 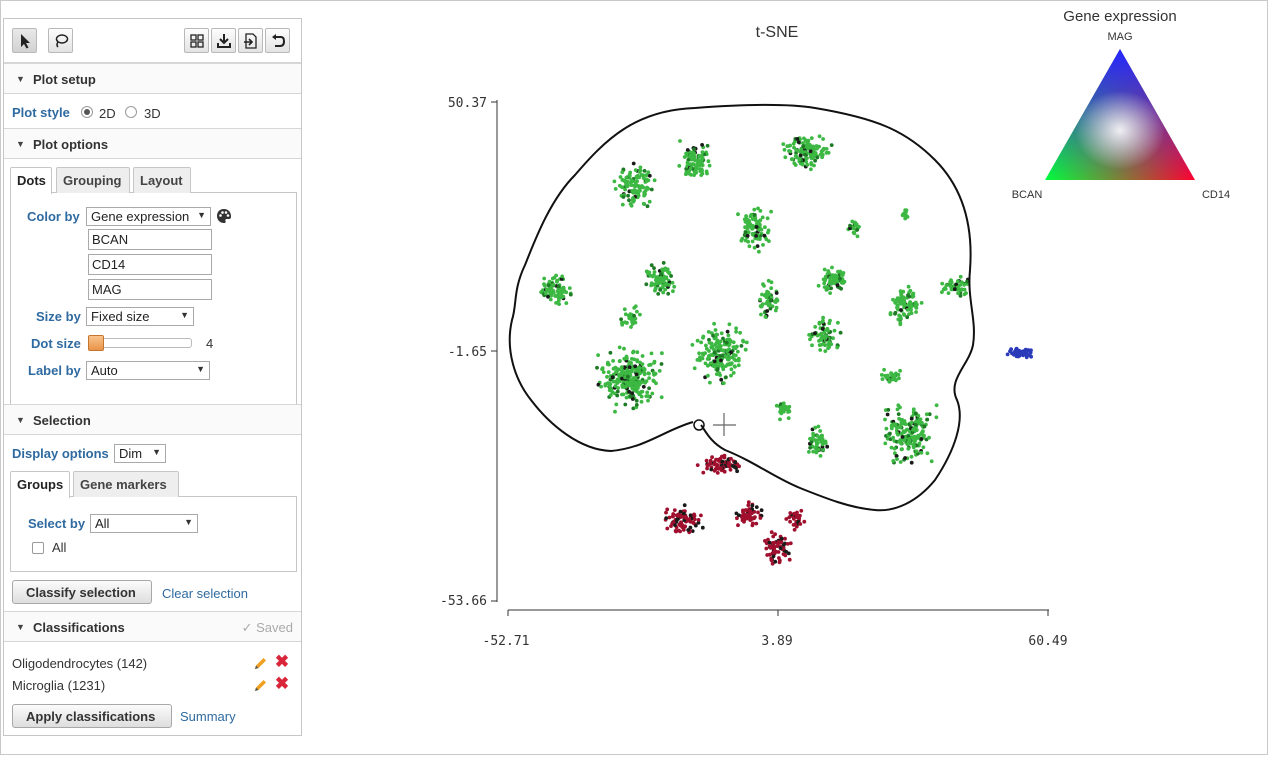 I want to click on download-button, so click(x=223, y=40).